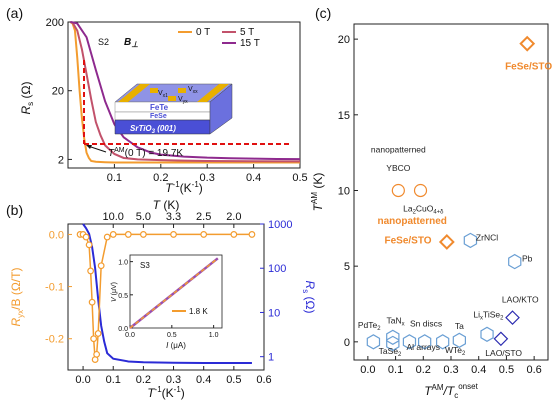 The height and width of the screenshot is (405, 554). I want to click on panel-a-ytick-label: 2, so click(61, 160).